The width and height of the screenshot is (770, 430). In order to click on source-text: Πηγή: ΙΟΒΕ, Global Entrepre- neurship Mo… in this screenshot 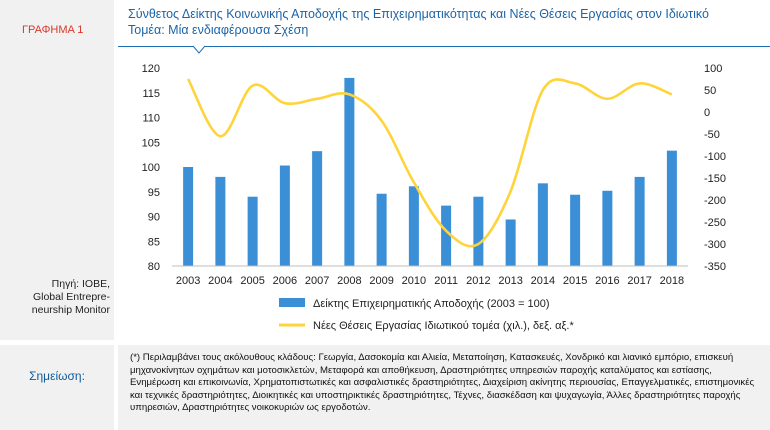, I will do `click(57, 297)`.